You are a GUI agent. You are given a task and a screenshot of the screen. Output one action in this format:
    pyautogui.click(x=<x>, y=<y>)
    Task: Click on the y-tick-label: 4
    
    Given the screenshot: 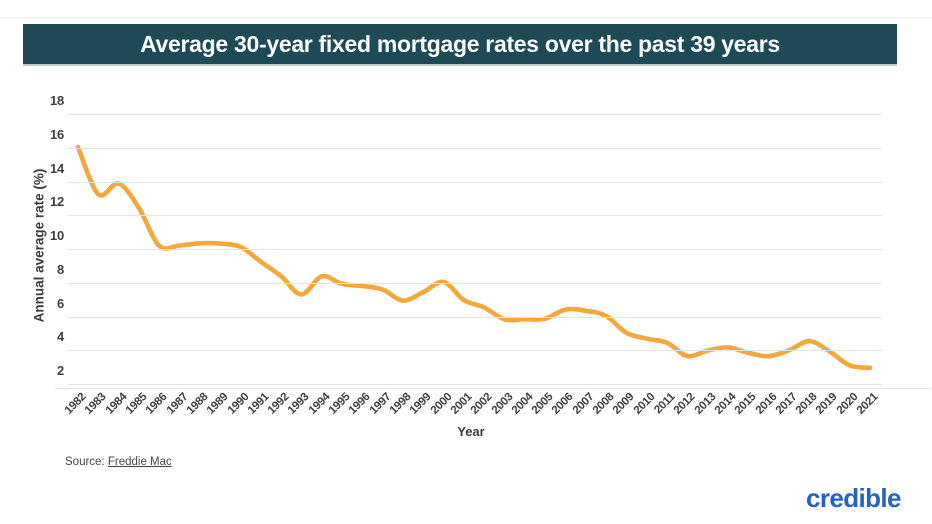 What is the action you would take?
    pyautogui.click(x=60, y=336)
    